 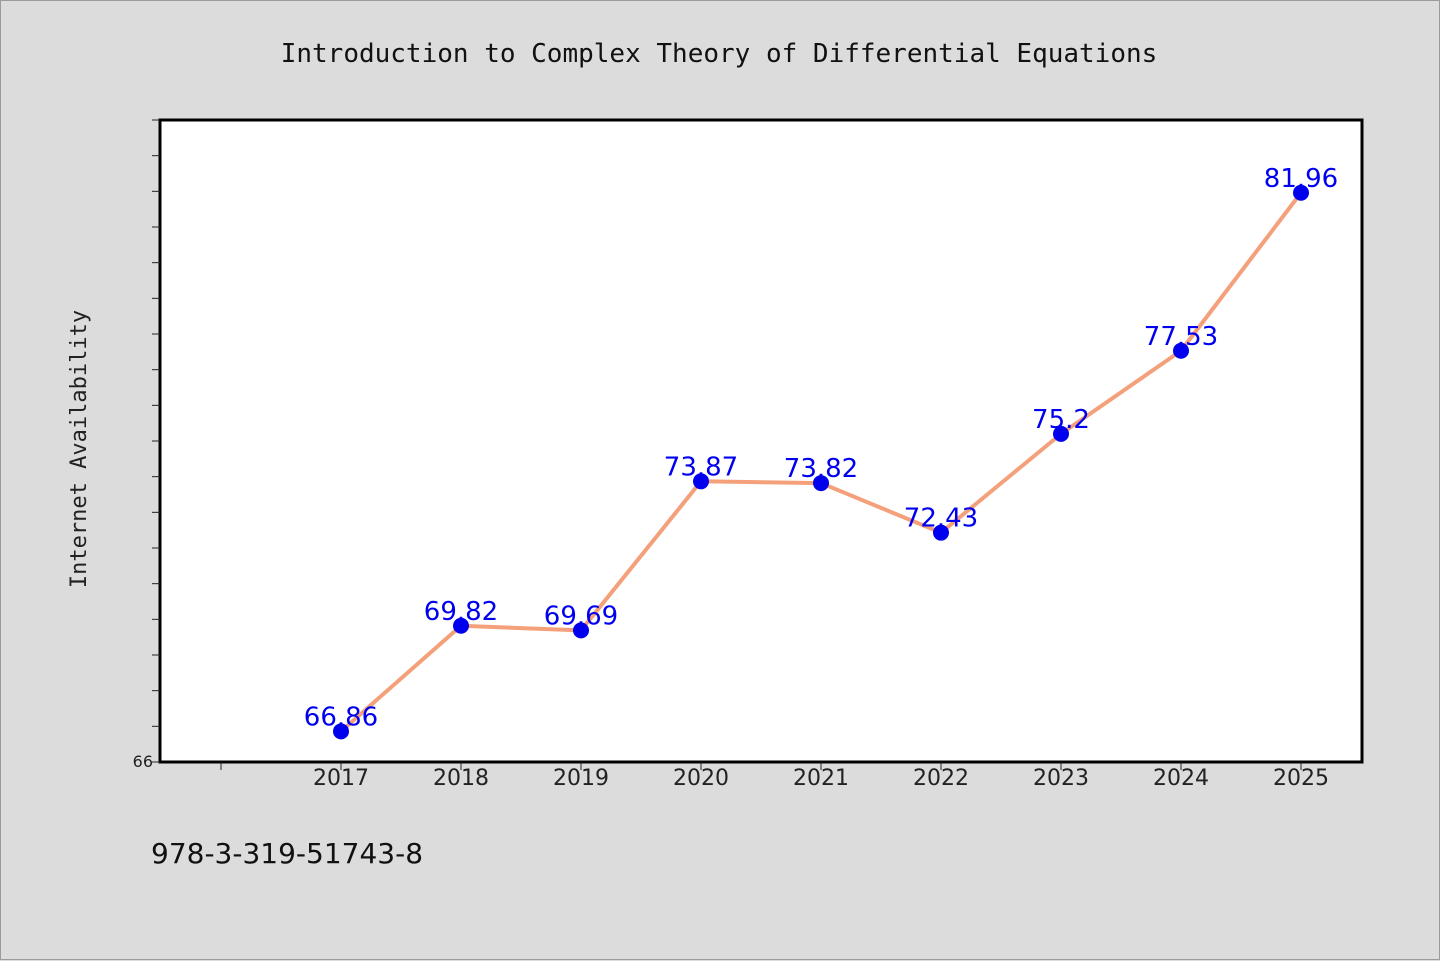 I want to click on y-tick-label: 66, so click(x=143, y=761).